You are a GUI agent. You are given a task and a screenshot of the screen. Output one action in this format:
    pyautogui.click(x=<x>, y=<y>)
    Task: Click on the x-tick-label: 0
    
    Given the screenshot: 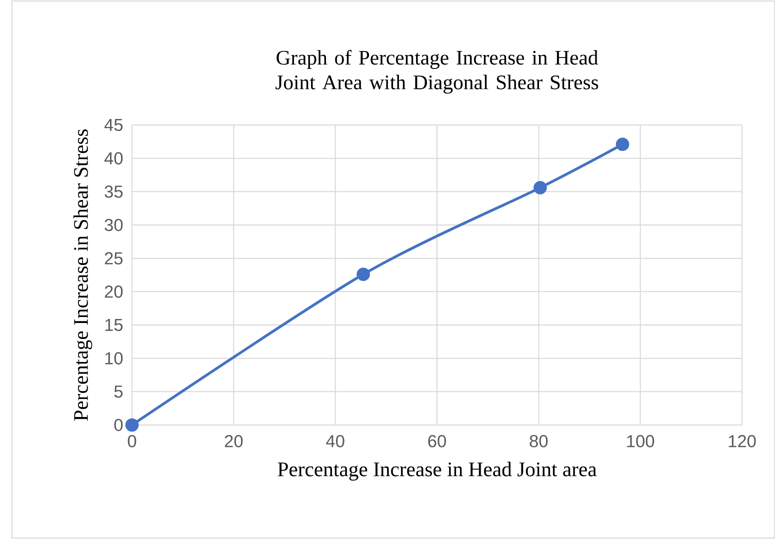 What is the action you would take?
    pyautogui.click(x=132, y=441)
    